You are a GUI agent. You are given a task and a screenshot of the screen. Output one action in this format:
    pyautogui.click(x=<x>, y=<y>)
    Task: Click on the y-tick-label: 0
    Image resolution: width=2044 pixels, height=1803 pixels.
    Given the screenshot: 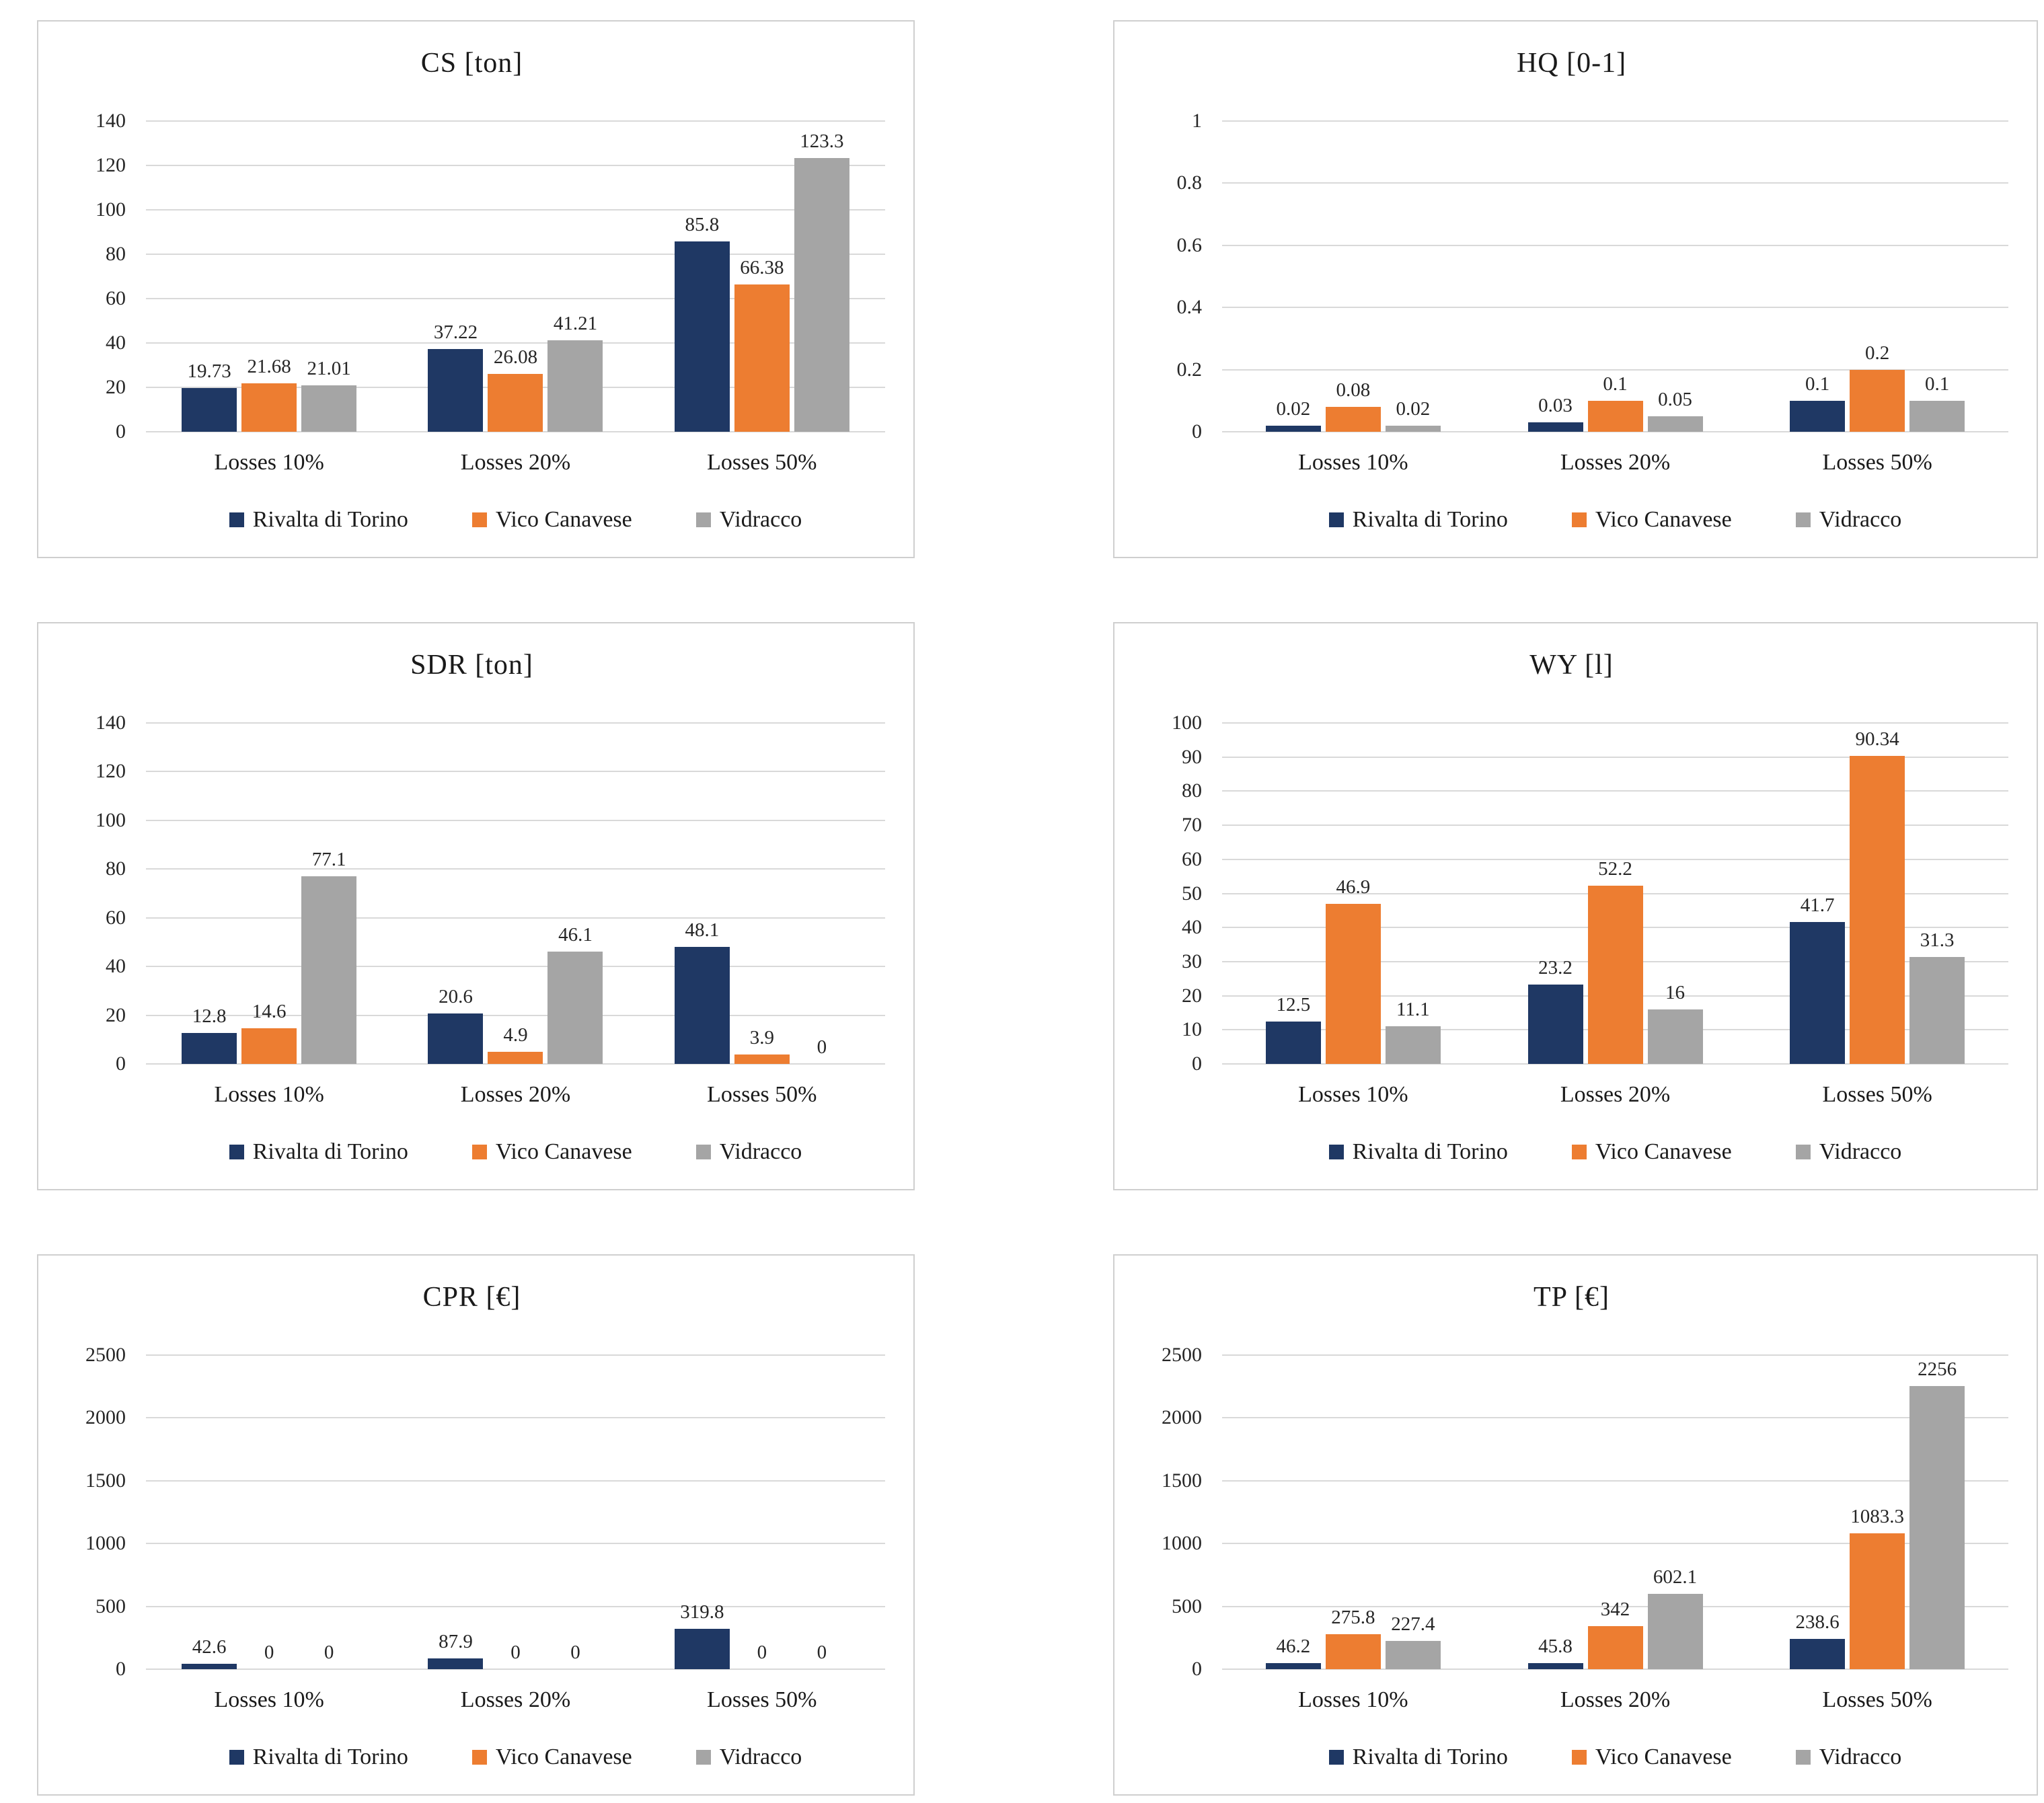 What is the action you would take?
    pyautogui.click(x=121, y=431)
    